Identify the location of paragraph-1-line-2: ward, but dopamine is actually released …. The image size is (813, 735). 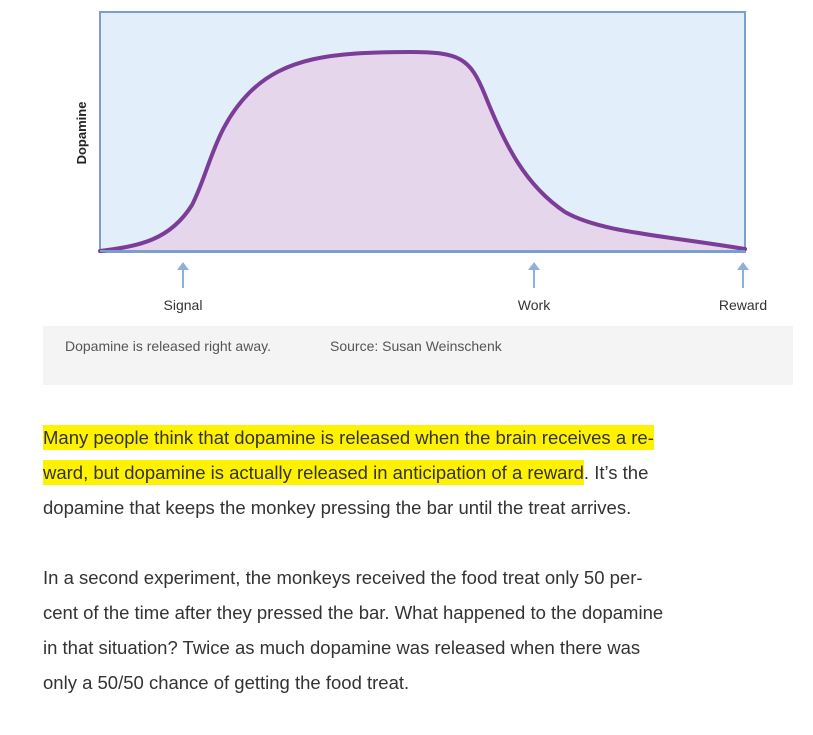
(423, 472).